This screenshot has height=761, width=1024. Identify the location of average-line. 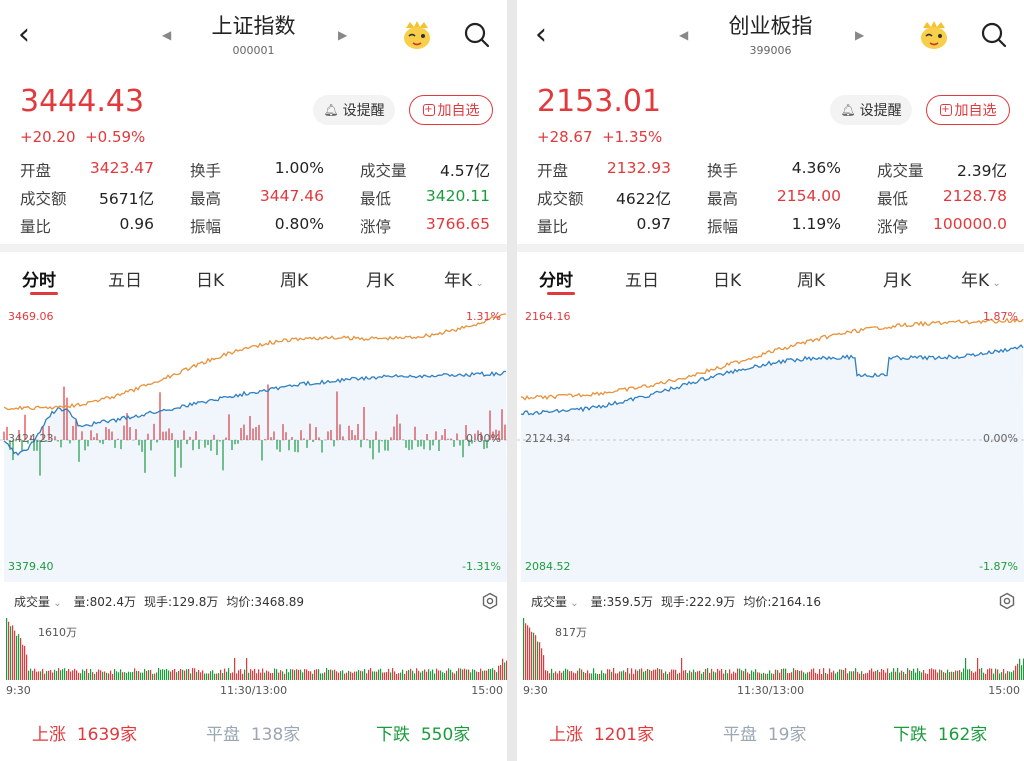
(772, 380).